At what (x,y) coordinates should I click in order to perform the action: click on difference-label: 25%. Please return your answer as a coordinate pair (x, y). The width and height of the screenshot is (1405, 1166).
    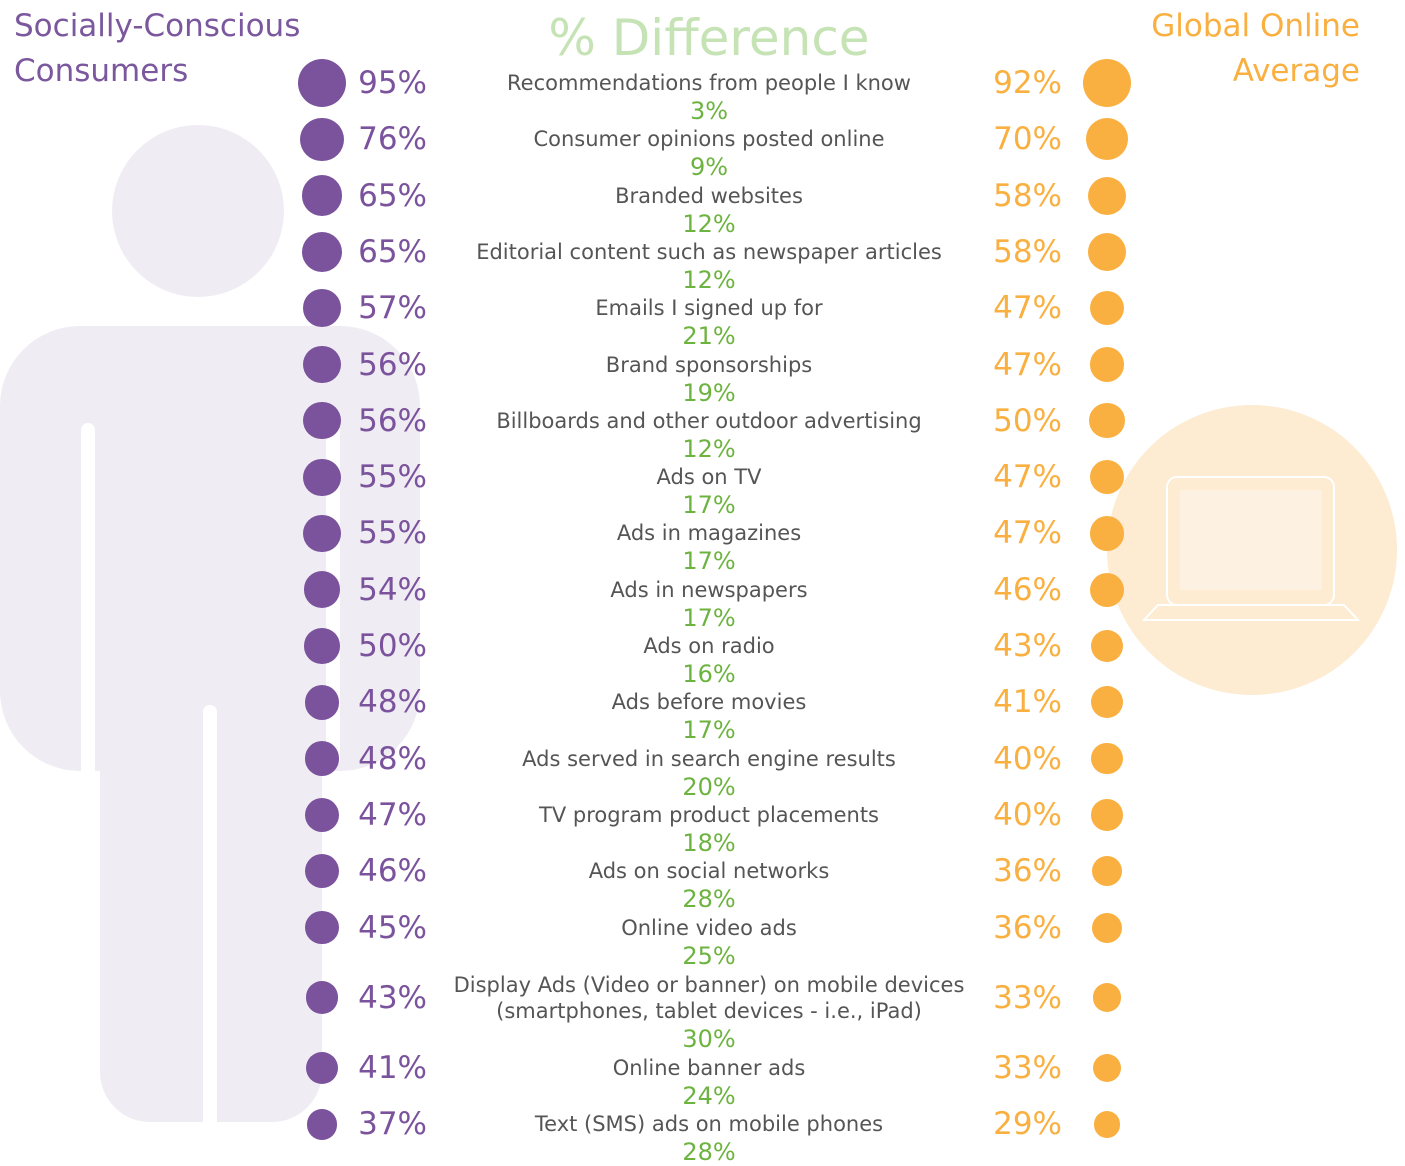
    Looking at the image, I should click on (709, 955).